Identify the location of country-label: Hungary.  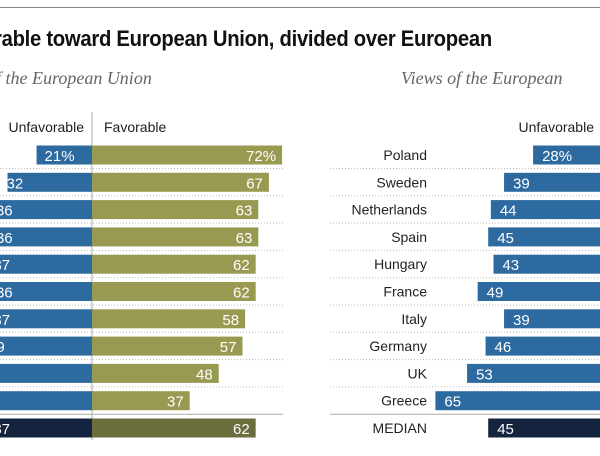
(400, 264).